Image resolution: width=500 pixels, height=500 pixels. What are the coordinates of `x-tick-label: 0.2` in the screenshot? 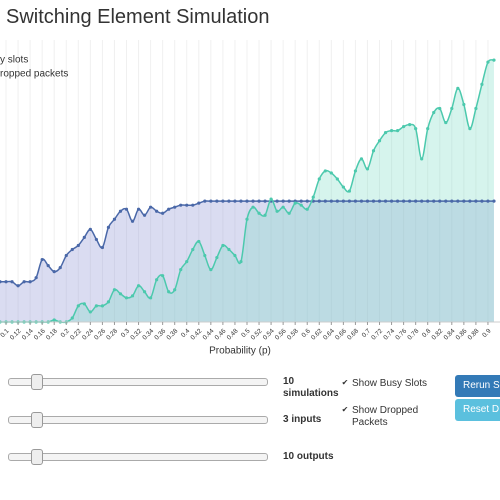 It's located at (66, 333).